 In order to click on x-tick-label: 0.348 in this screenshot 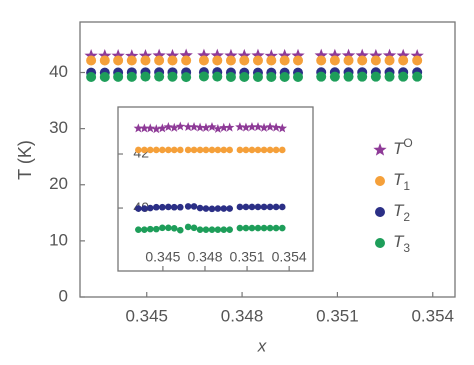, I will do `click(242, 315)`.